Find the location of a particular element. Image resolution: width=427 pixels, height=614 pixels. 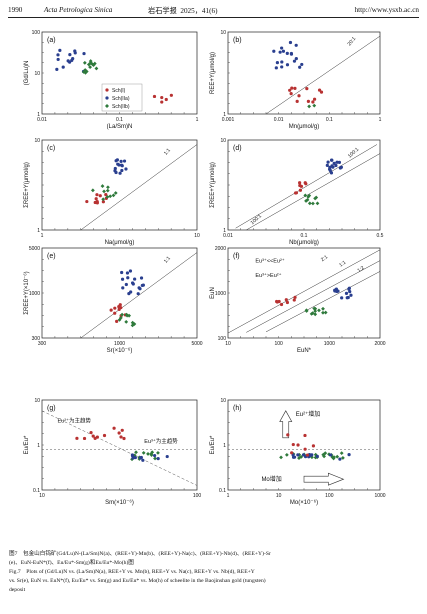

x-tick-label: 1 is located at coordinates (42, 236).